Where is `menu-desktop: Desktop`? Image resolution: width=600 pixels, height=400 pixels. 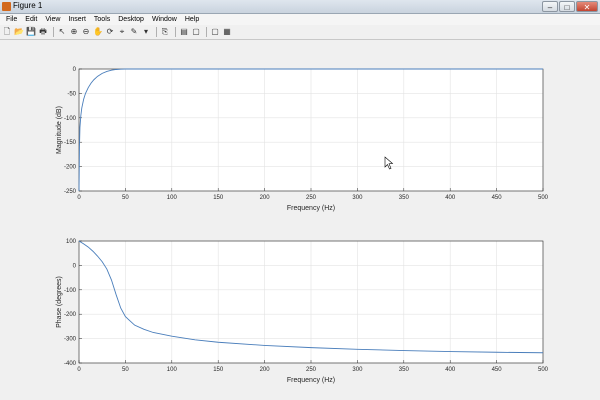 menu-desktop: Desktop is located at coordinates (131, 19).